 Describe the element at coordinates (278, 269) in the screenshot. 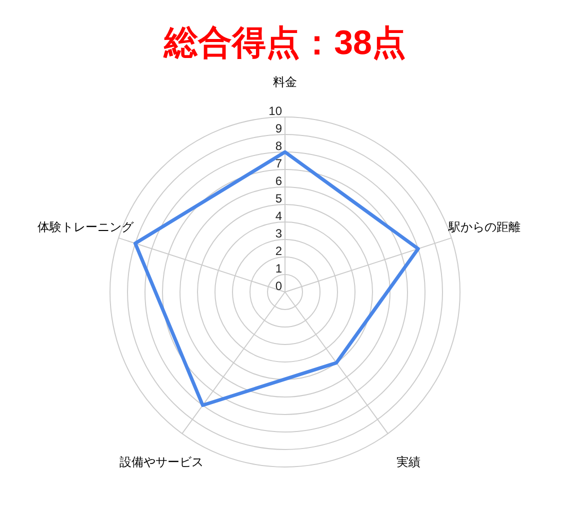

I see `tick-label: 1` at that location.